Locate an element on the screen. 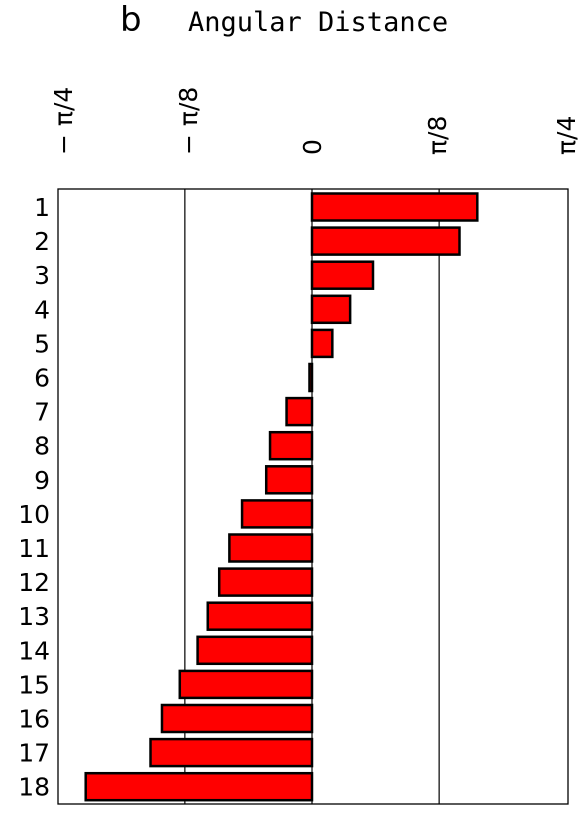 The width and height of the screenshot is (584, 819). y-tick-label: 6 is located at coordinates (42, 378).